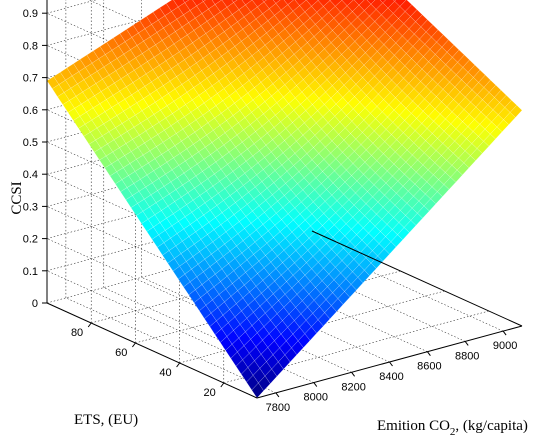 The width and height of the screenshot is (550, 441). I want to click on x-axis-label-subscript: 2, so click(453, 432).